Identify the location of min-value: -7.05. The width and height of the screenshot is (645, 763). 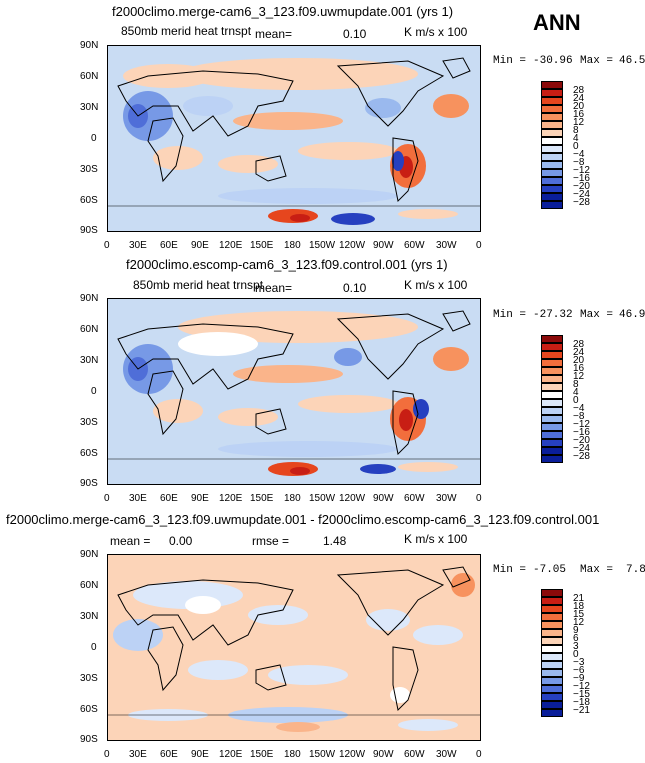
(550, 570).